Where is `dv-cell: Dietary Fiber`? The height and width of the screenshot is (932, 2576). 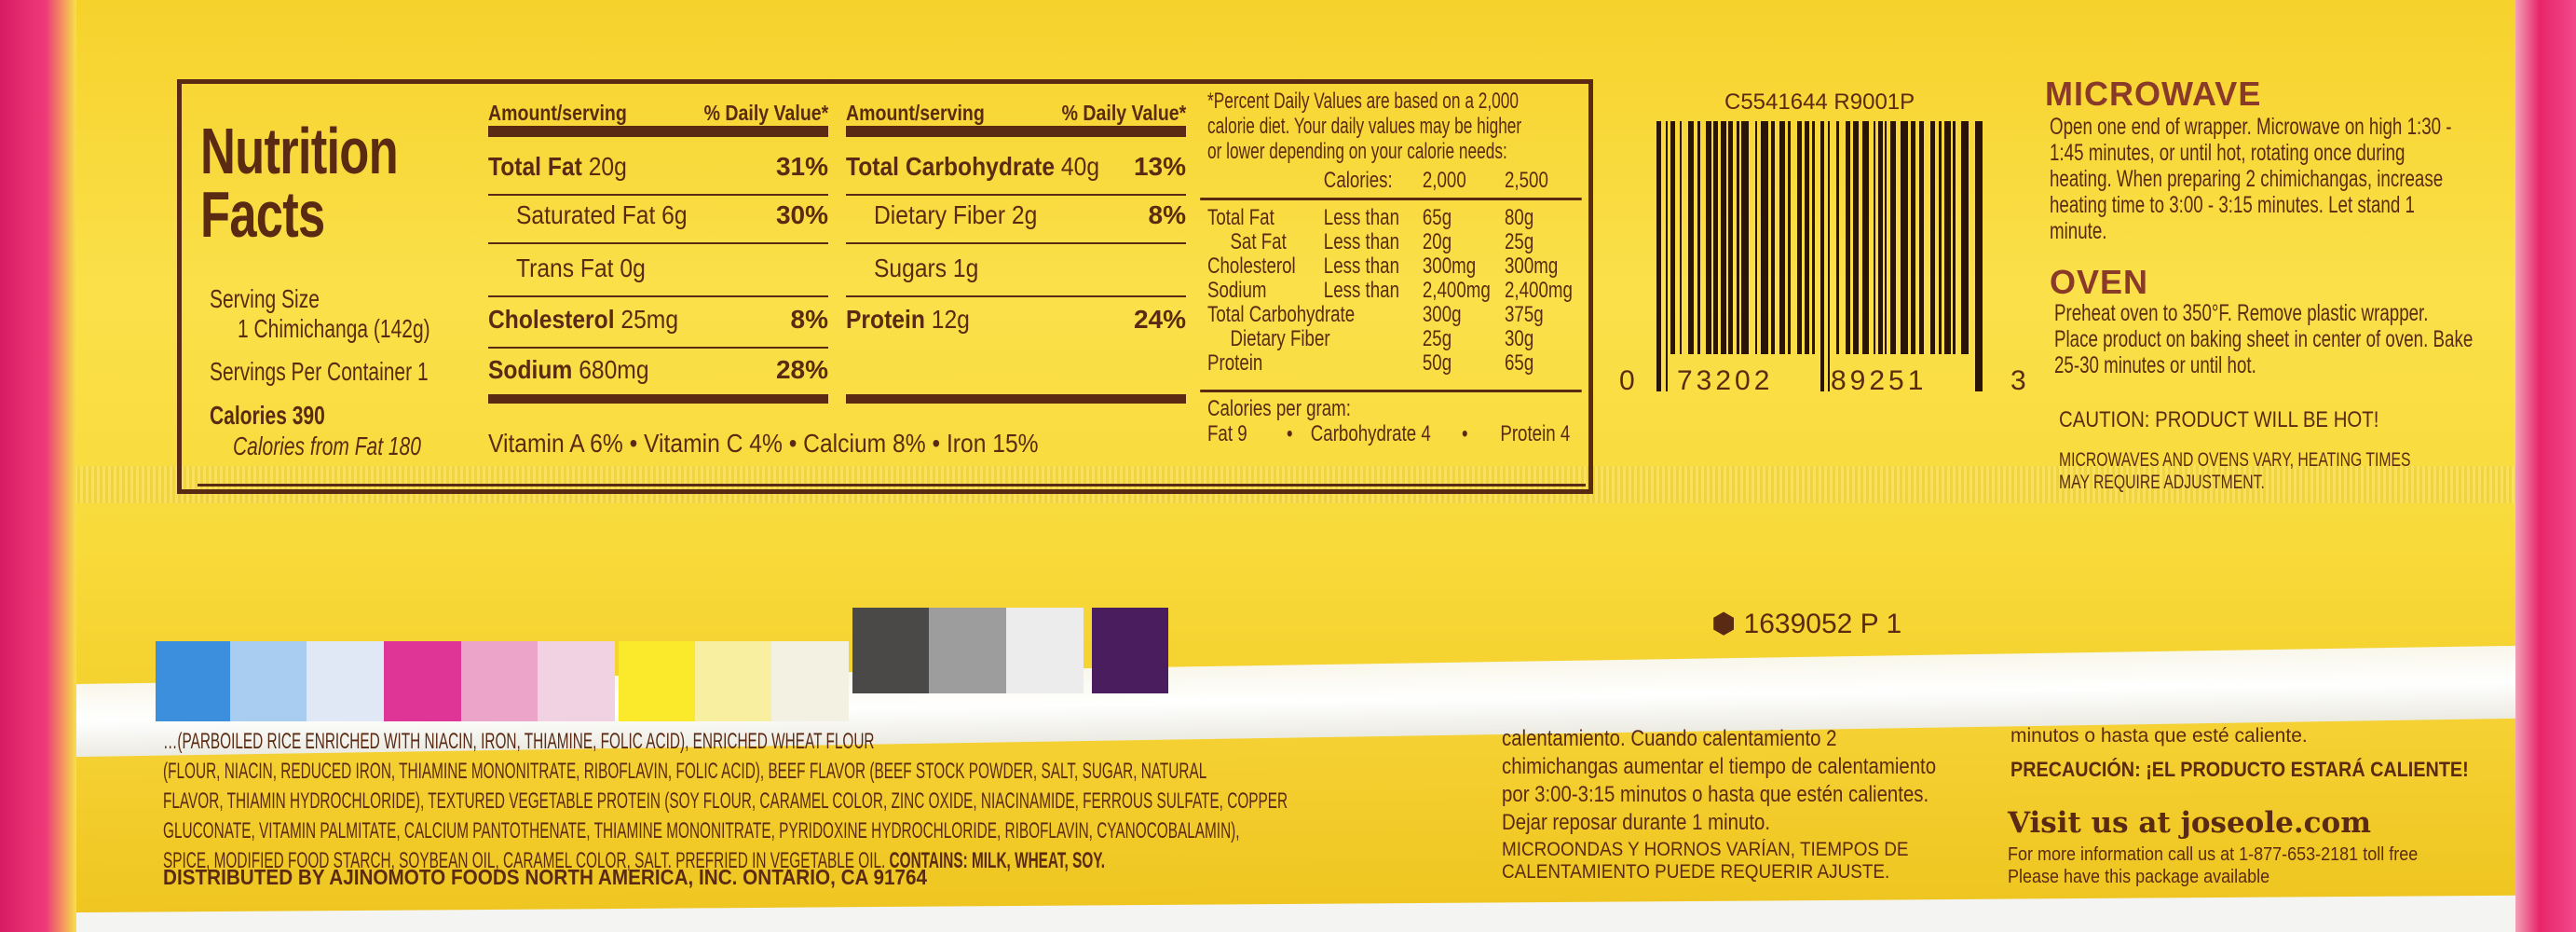 dv-cell: Dietary Fiber is located at coordinates (1275, 338).